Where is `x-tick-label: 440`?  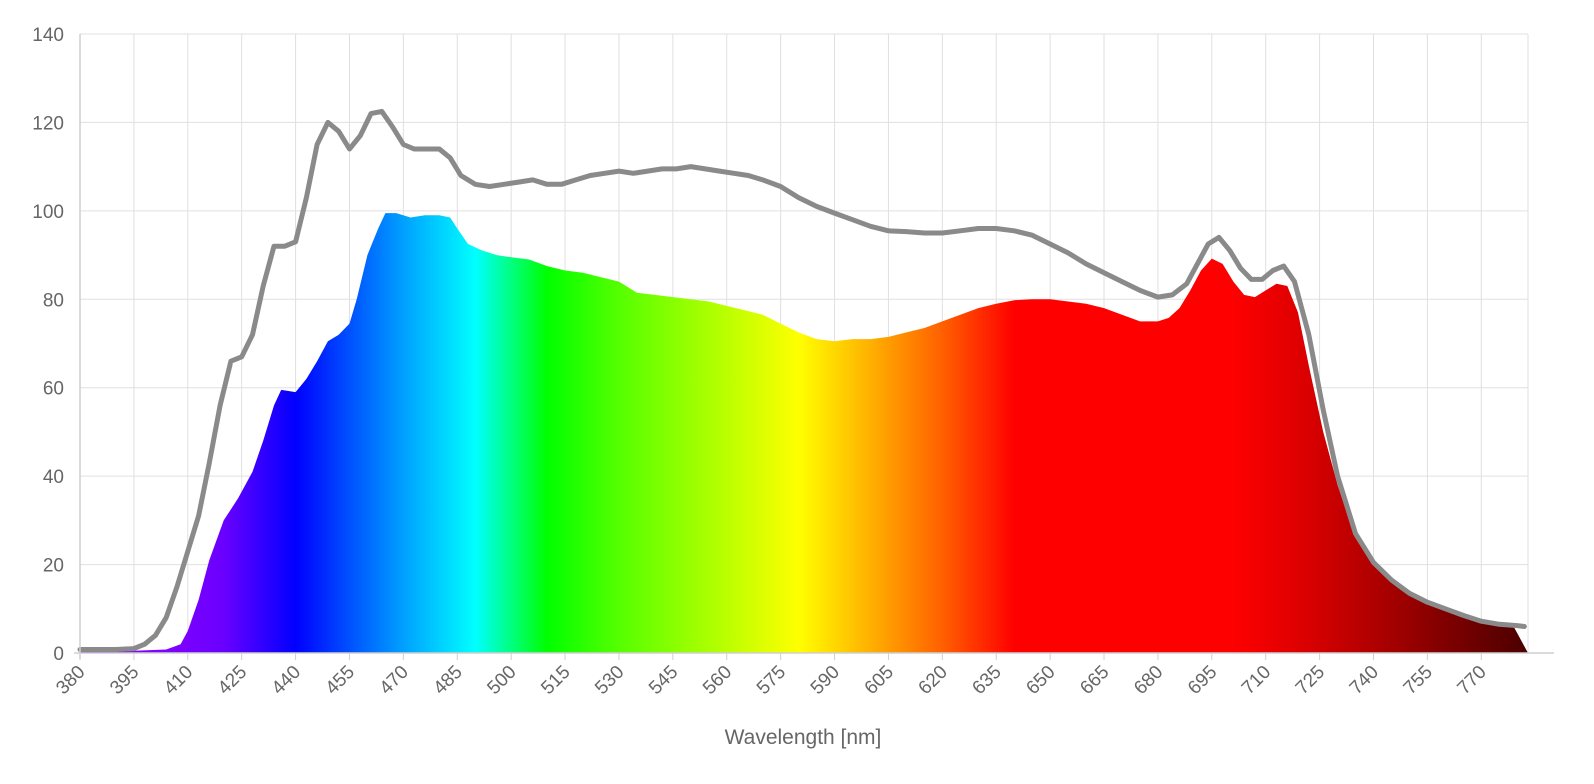
x-tick-label: 440 is located at coordinates (286, 680).